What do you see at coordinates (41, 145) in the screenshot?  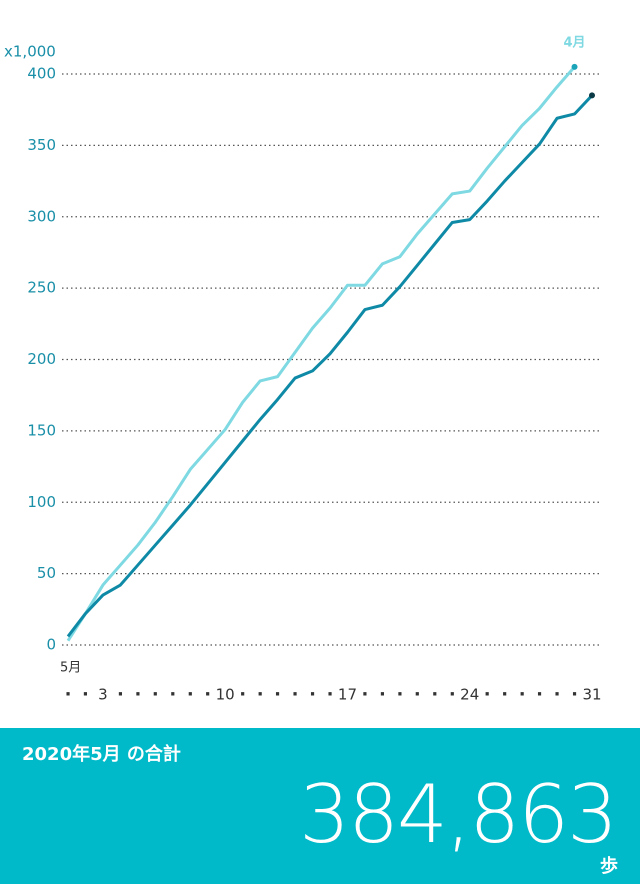 I see `y-tick-label: 350` at bounding box center [41, 145].